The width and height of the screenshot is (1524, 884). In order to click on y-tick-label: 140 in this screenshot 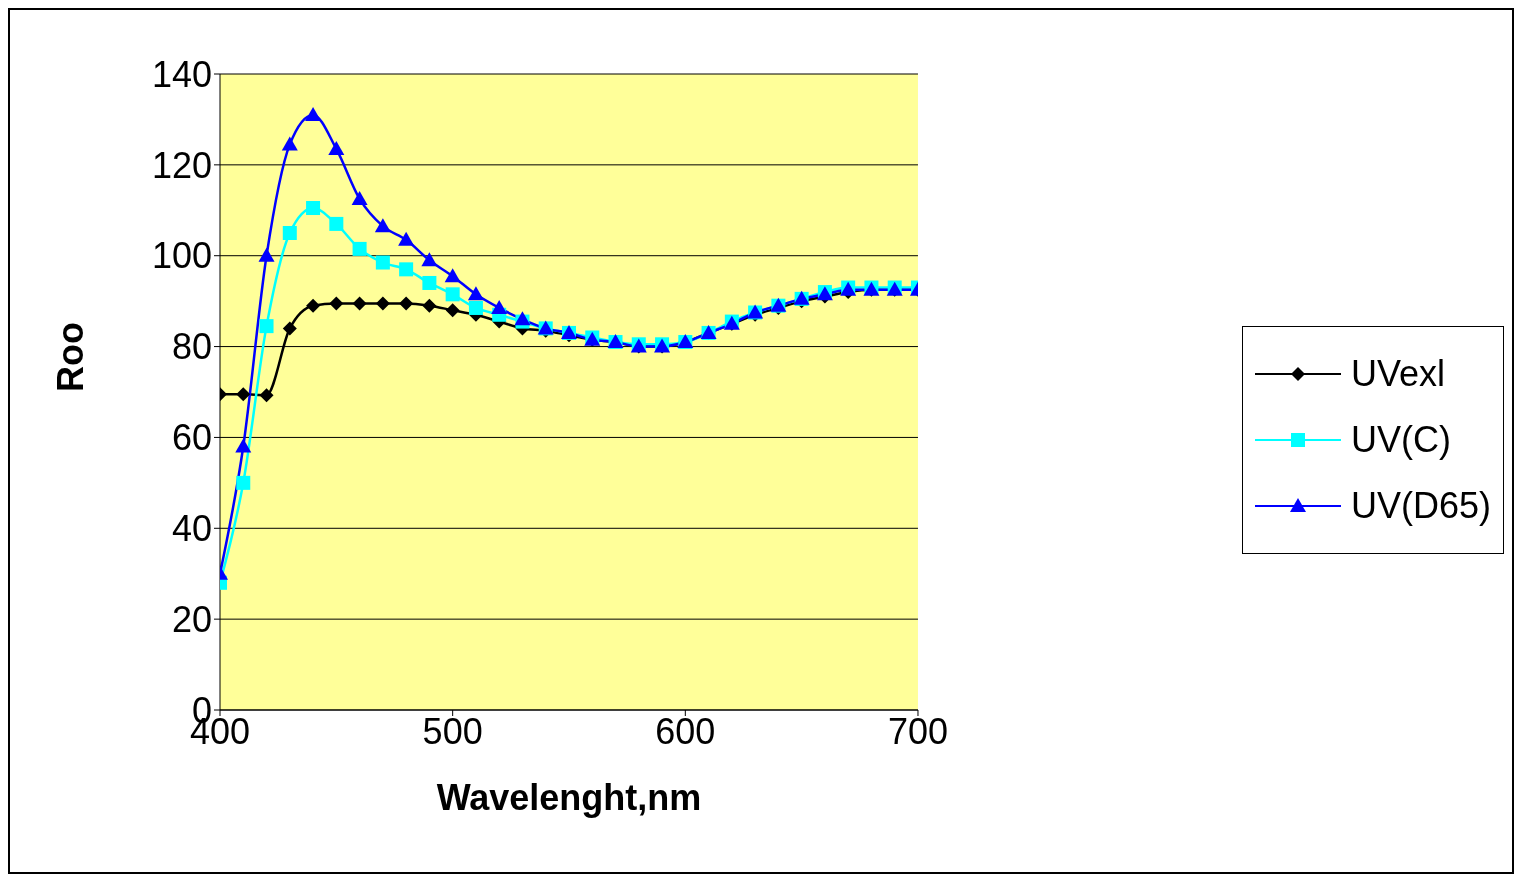, I will do `click(181, 74)`.